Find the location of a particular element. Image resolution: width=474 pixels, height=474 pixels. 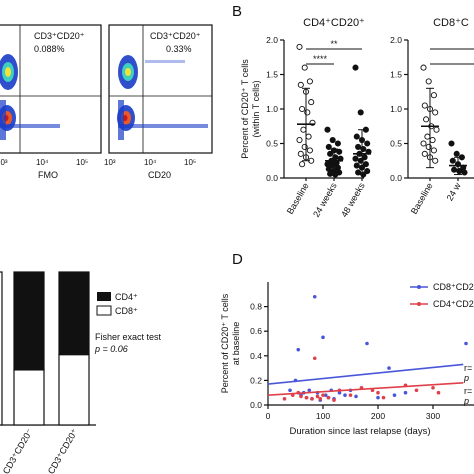

x-tick-label: Baseline is located at coordinates (422, 198).